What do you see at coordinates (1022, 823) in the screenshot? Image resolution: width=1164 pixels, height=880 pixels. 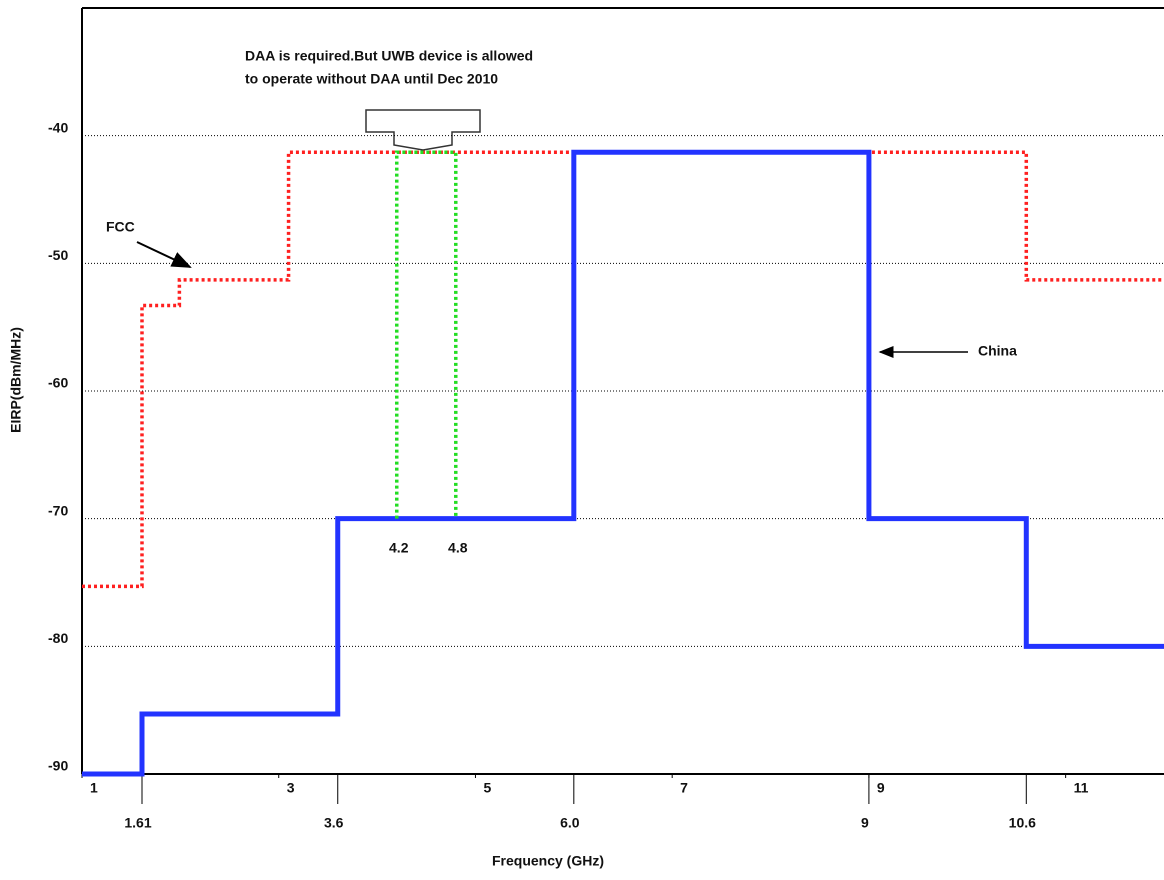 I see `band-edge-label: 10.6` at bounding box center [1022, 823].